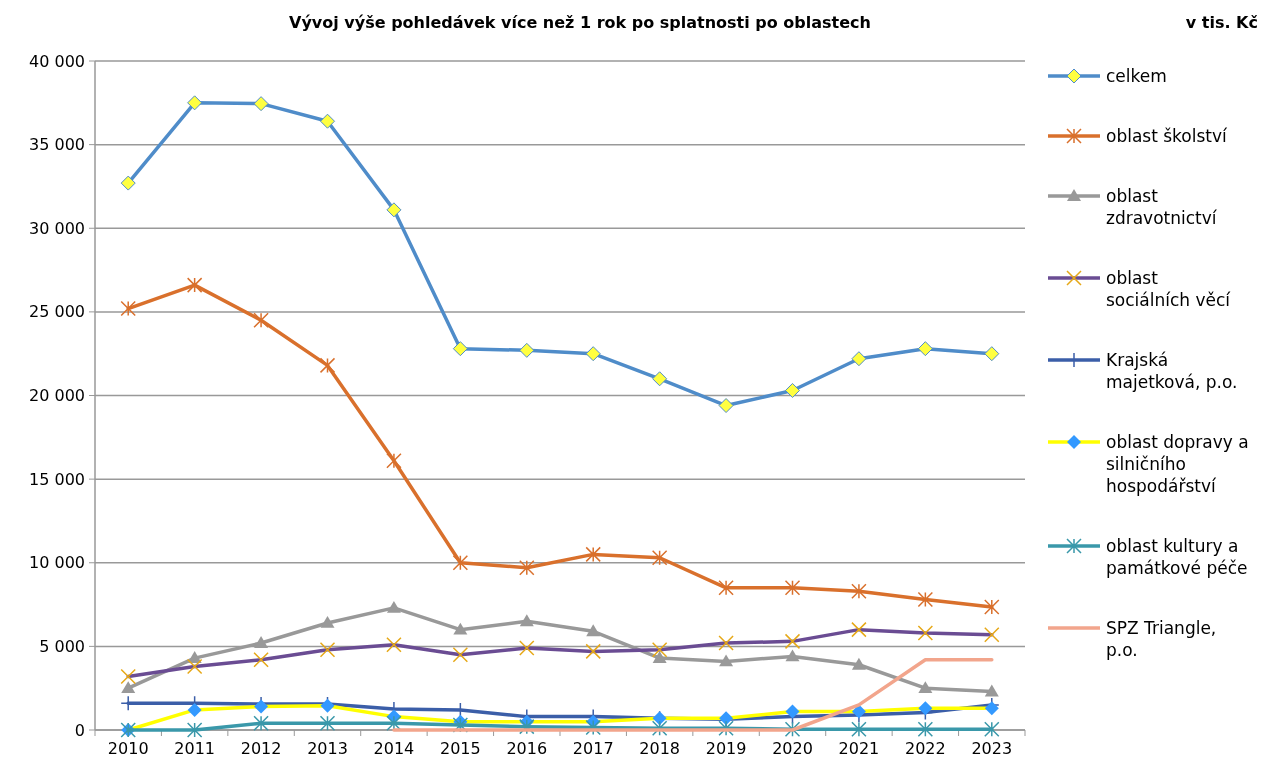 The image size is (1277, 767). What do you see at coordinates (1167, 135) in the screenshot?
I see `legend-label: oblast školství` at bounding box center [1167, 135].